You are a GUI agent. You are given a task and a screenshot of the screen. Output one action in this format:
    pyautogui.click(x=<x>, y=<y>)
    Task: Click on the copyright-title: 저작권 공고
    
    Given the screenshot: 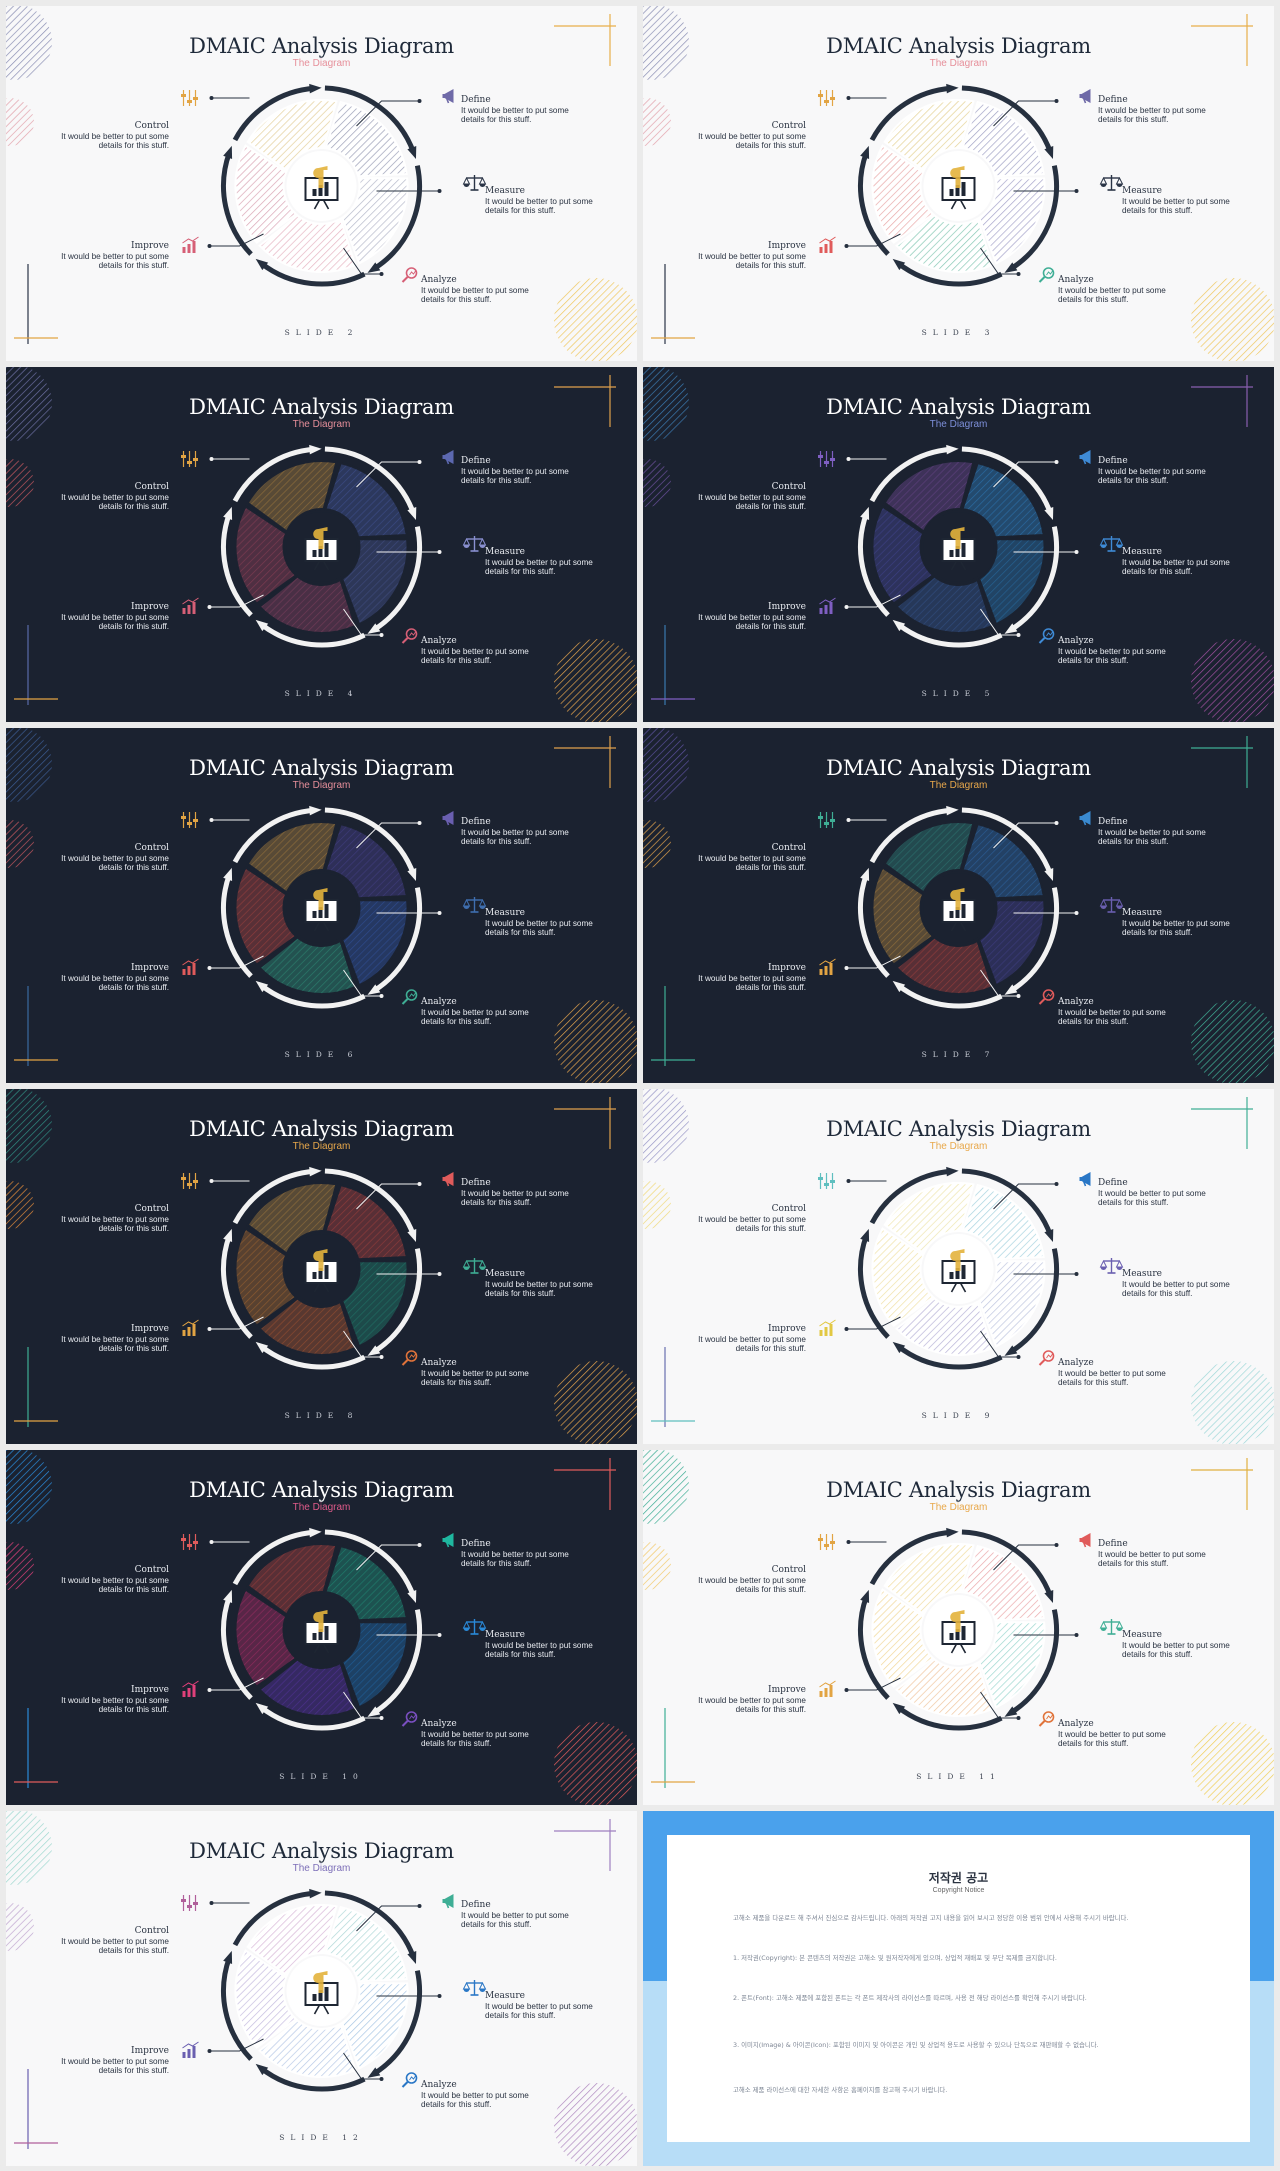 What is the action you would take?
    pyautogui.click(x=958, y=1878)
    